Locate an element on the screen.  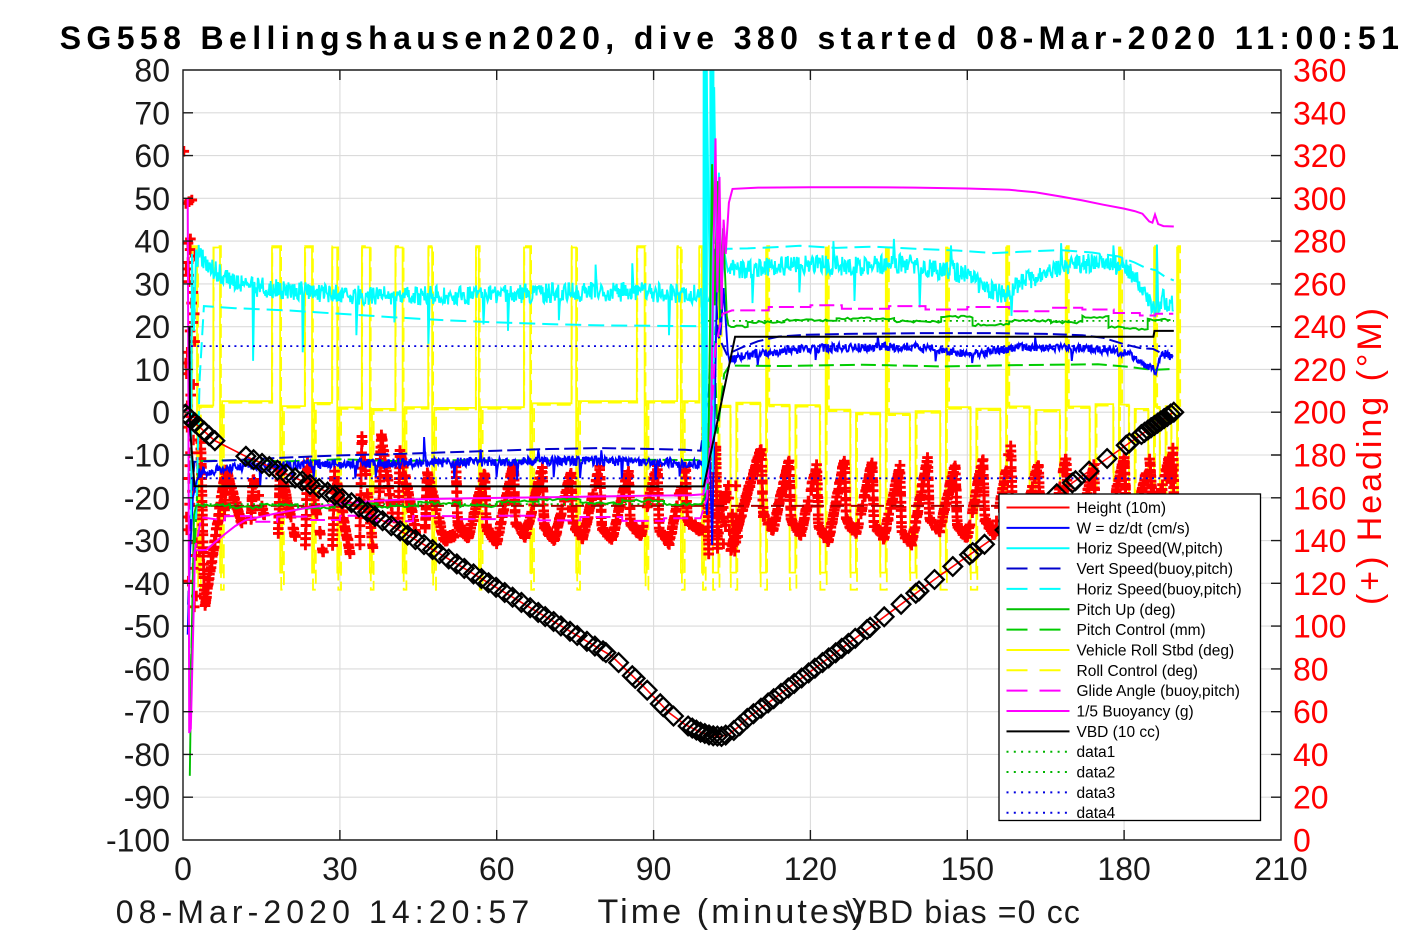
svg-text: (+) Heading (°M) is located at coordinates (1370, 455).